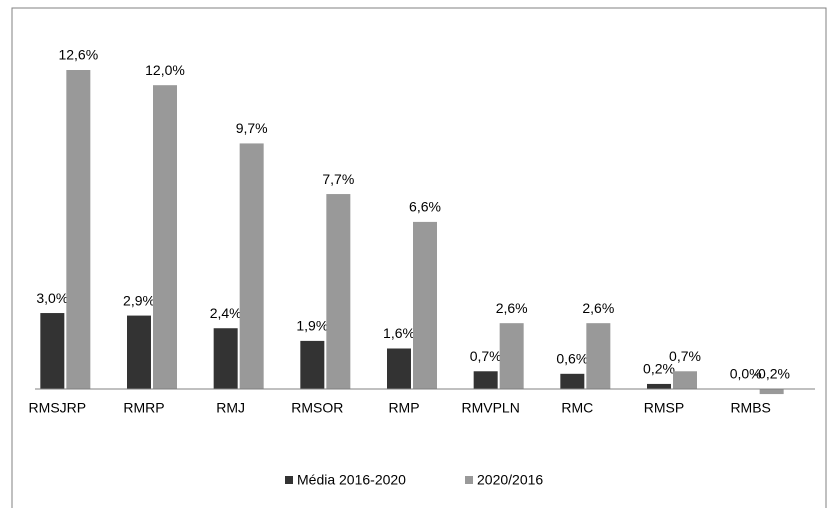 The width and height of the screenshot is (831, 508). What do you see at coordinates (52, 298) in the screenshot?
I see `data-label: 3,0%` at bounding box center [52, 298].